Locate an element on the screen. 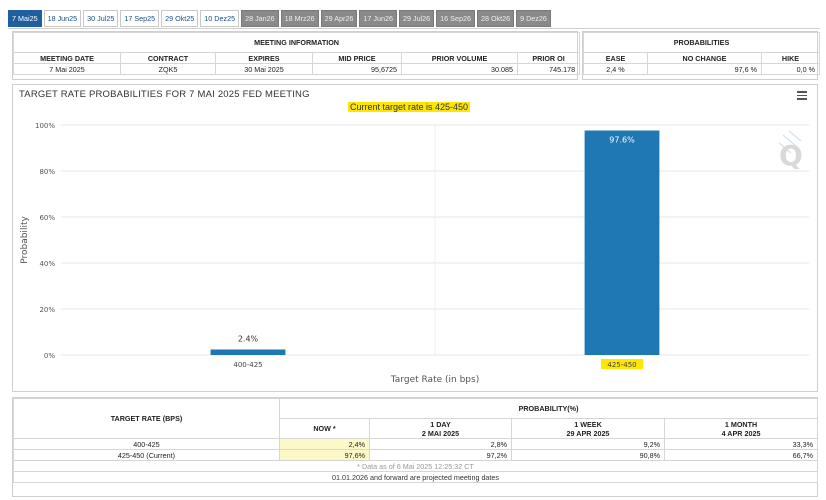  row-month: 33,3% is located at coordinates (741, 444).